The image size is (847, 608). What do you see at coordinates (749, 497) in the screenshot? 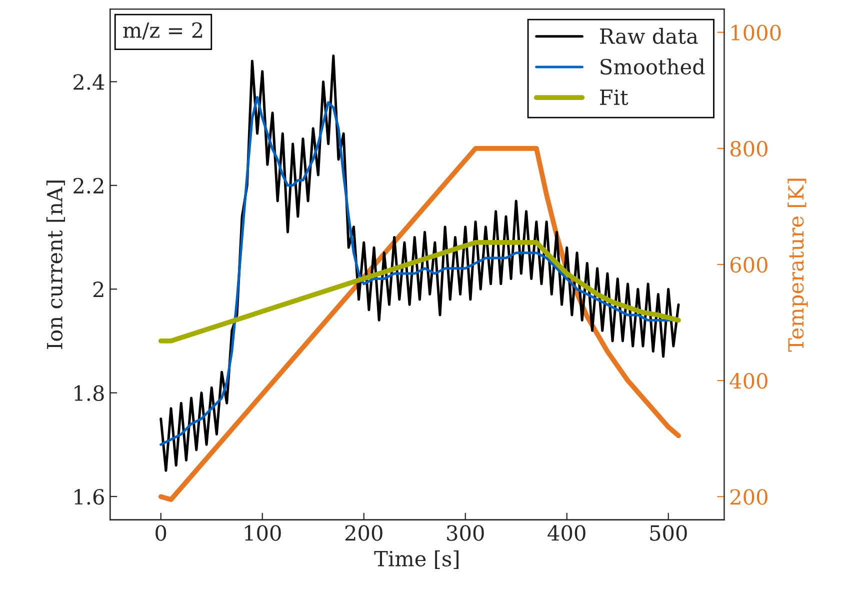
I see `y2-tick-label: 200` at bounding box center [749, 497].